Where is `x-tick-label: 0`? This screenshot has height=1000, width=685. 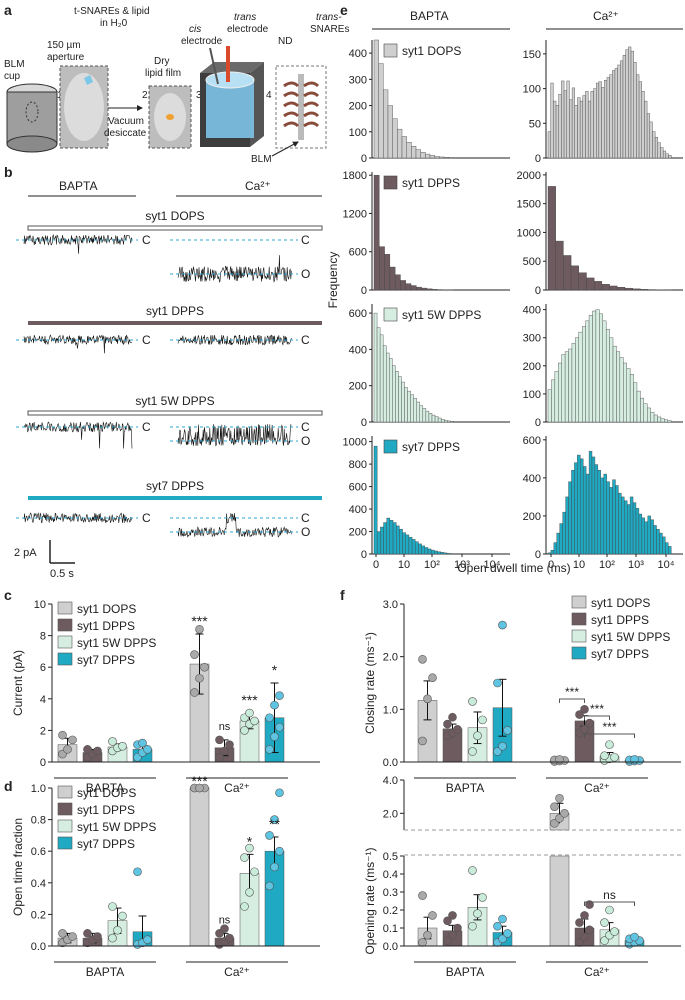
x-tick-label: 0 is located at coordinates (376, 565).